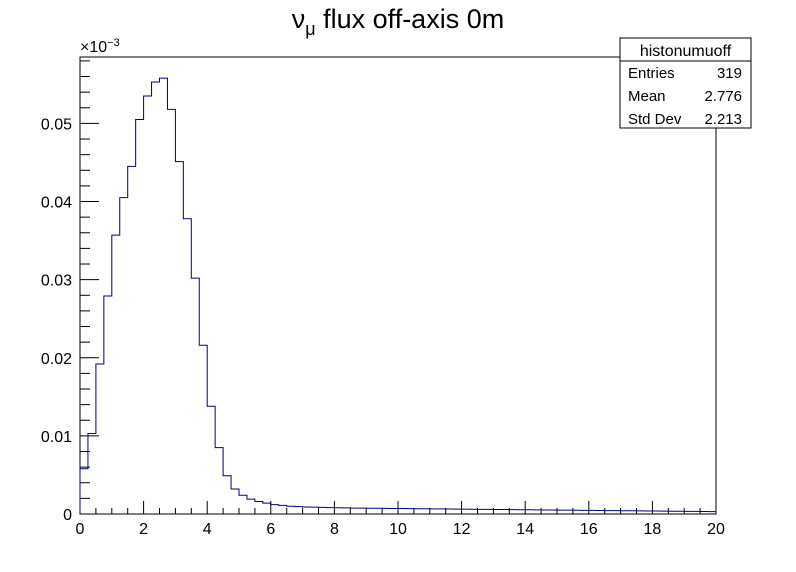 The height and width of the screenshot is (572, 796). Describe the element at coordinates (653, 529) in the screenshot. I see `x-tick-label: 18` at that location.